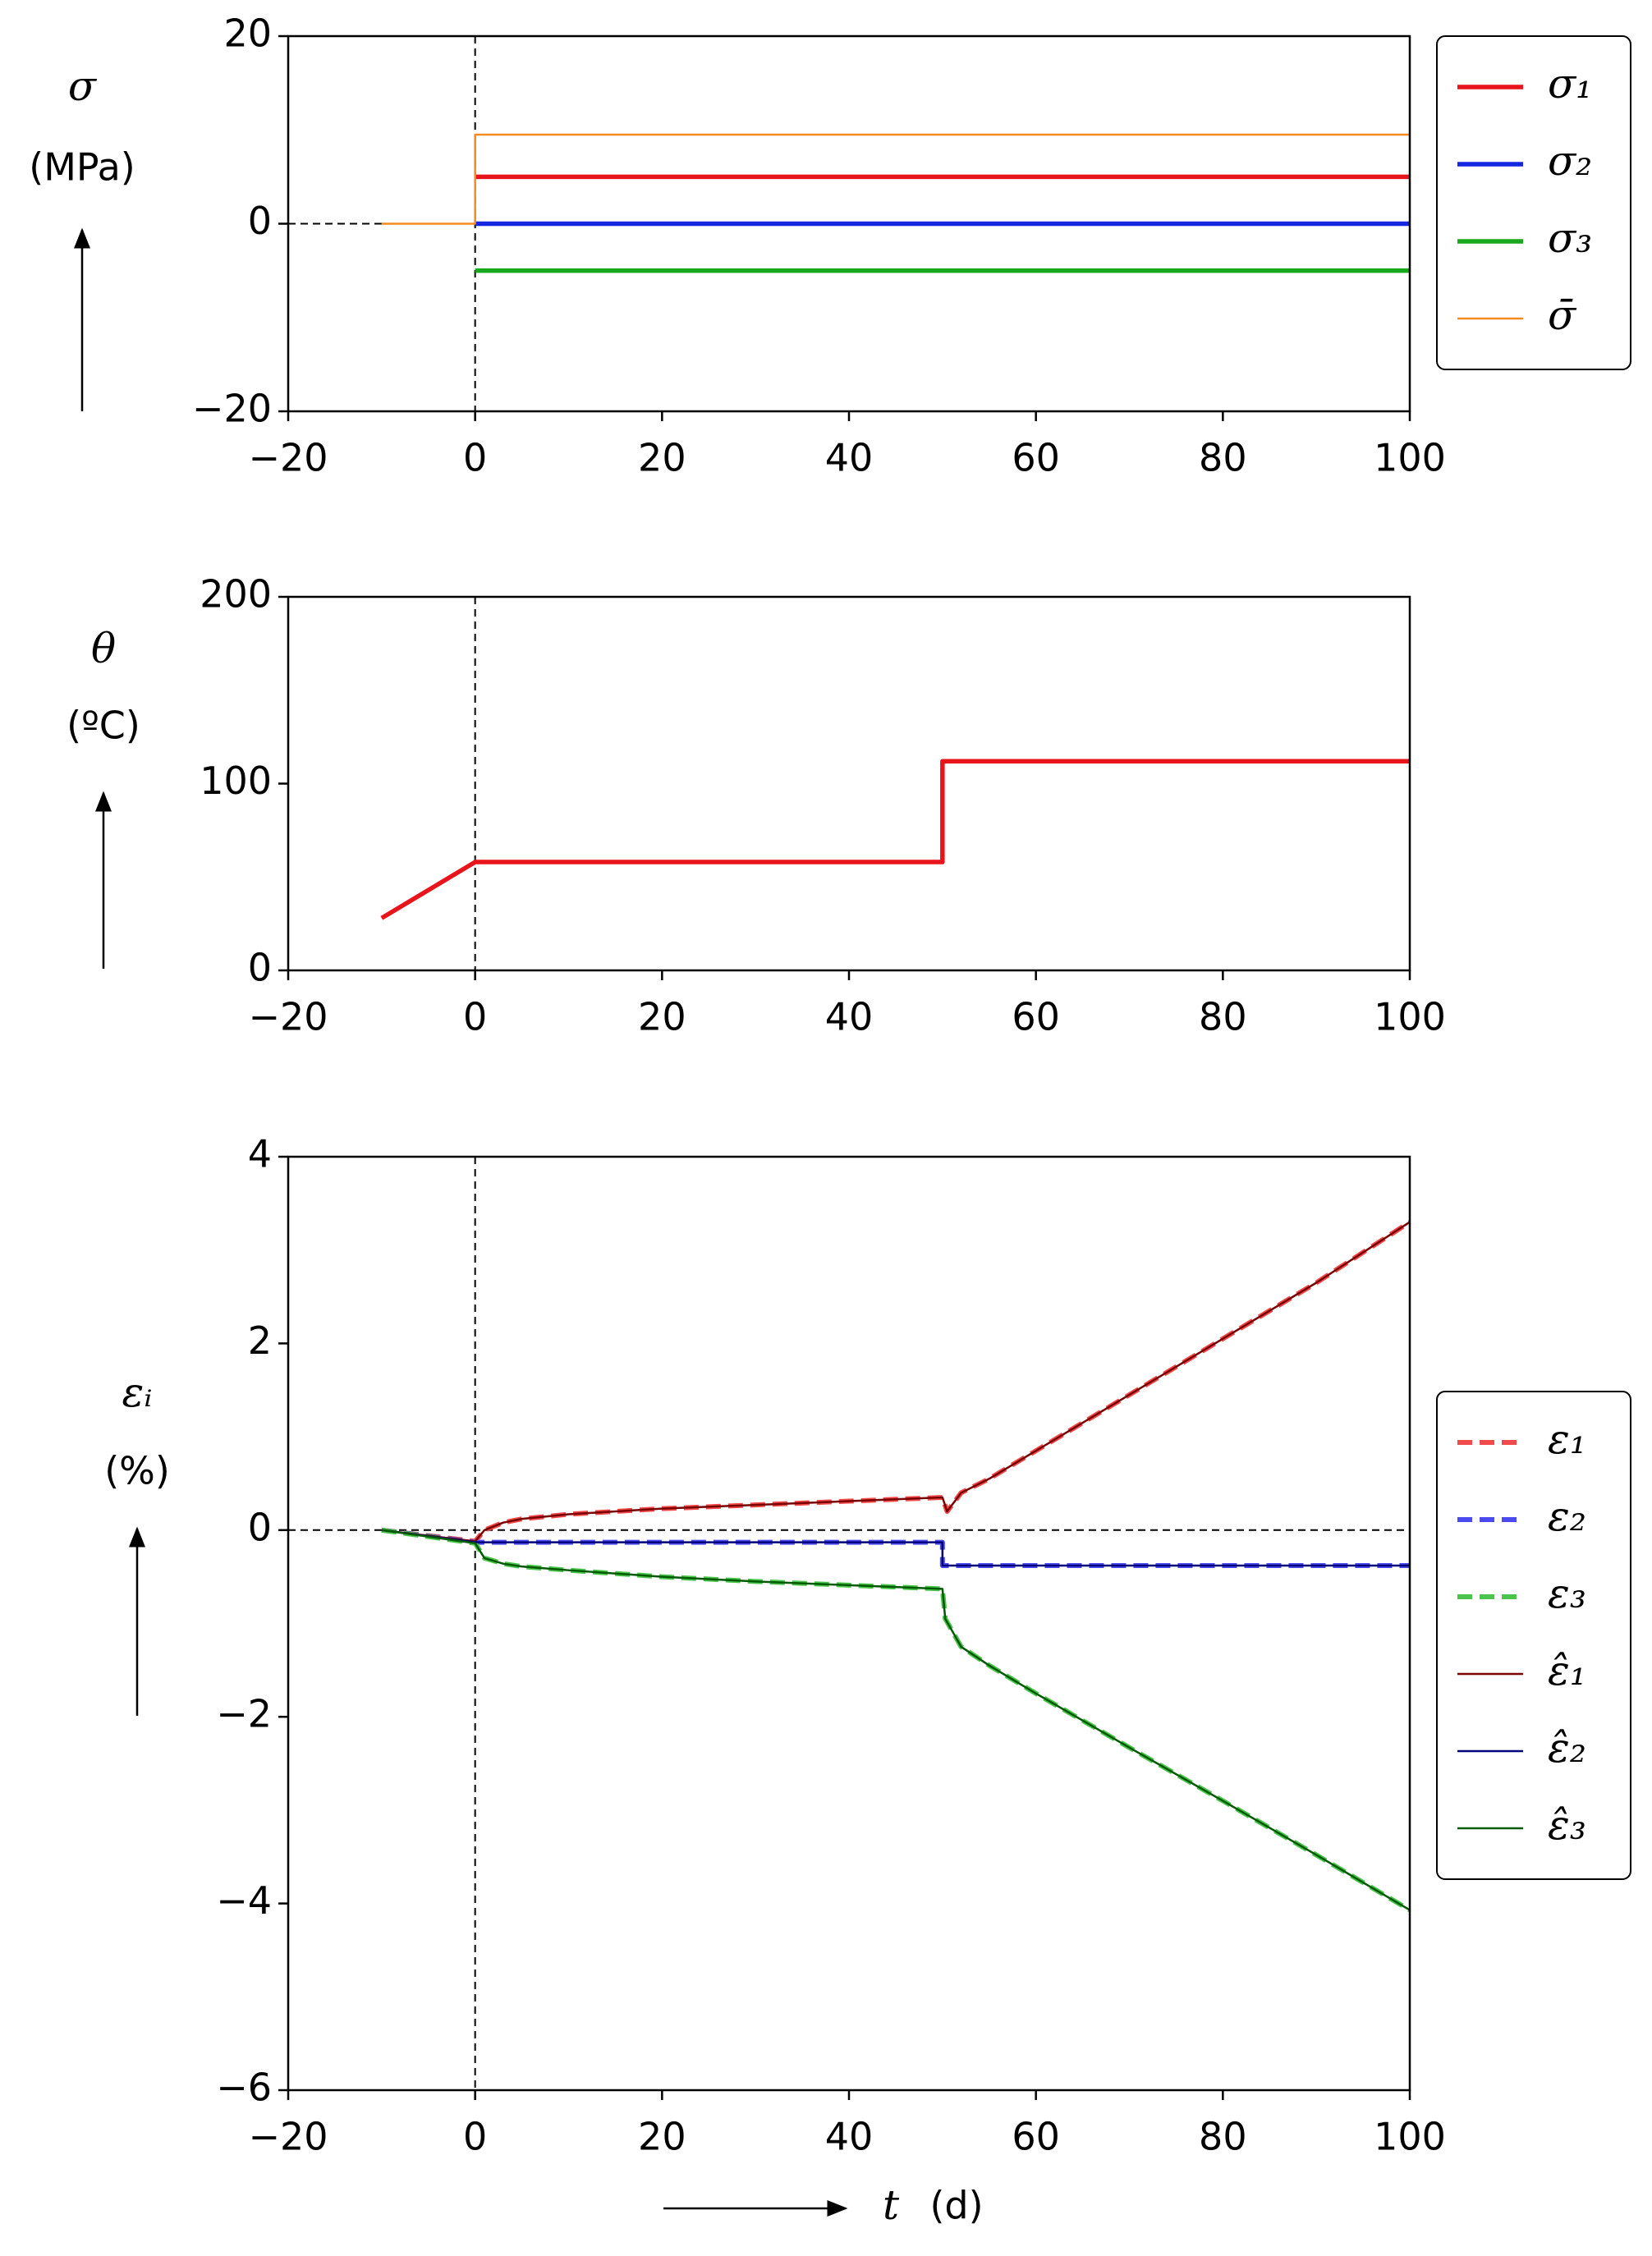  What do you see at coordinates (260, 1154) in the screenshot?
I see `y-tick-label: 4` at bounding box center [260, 1154].